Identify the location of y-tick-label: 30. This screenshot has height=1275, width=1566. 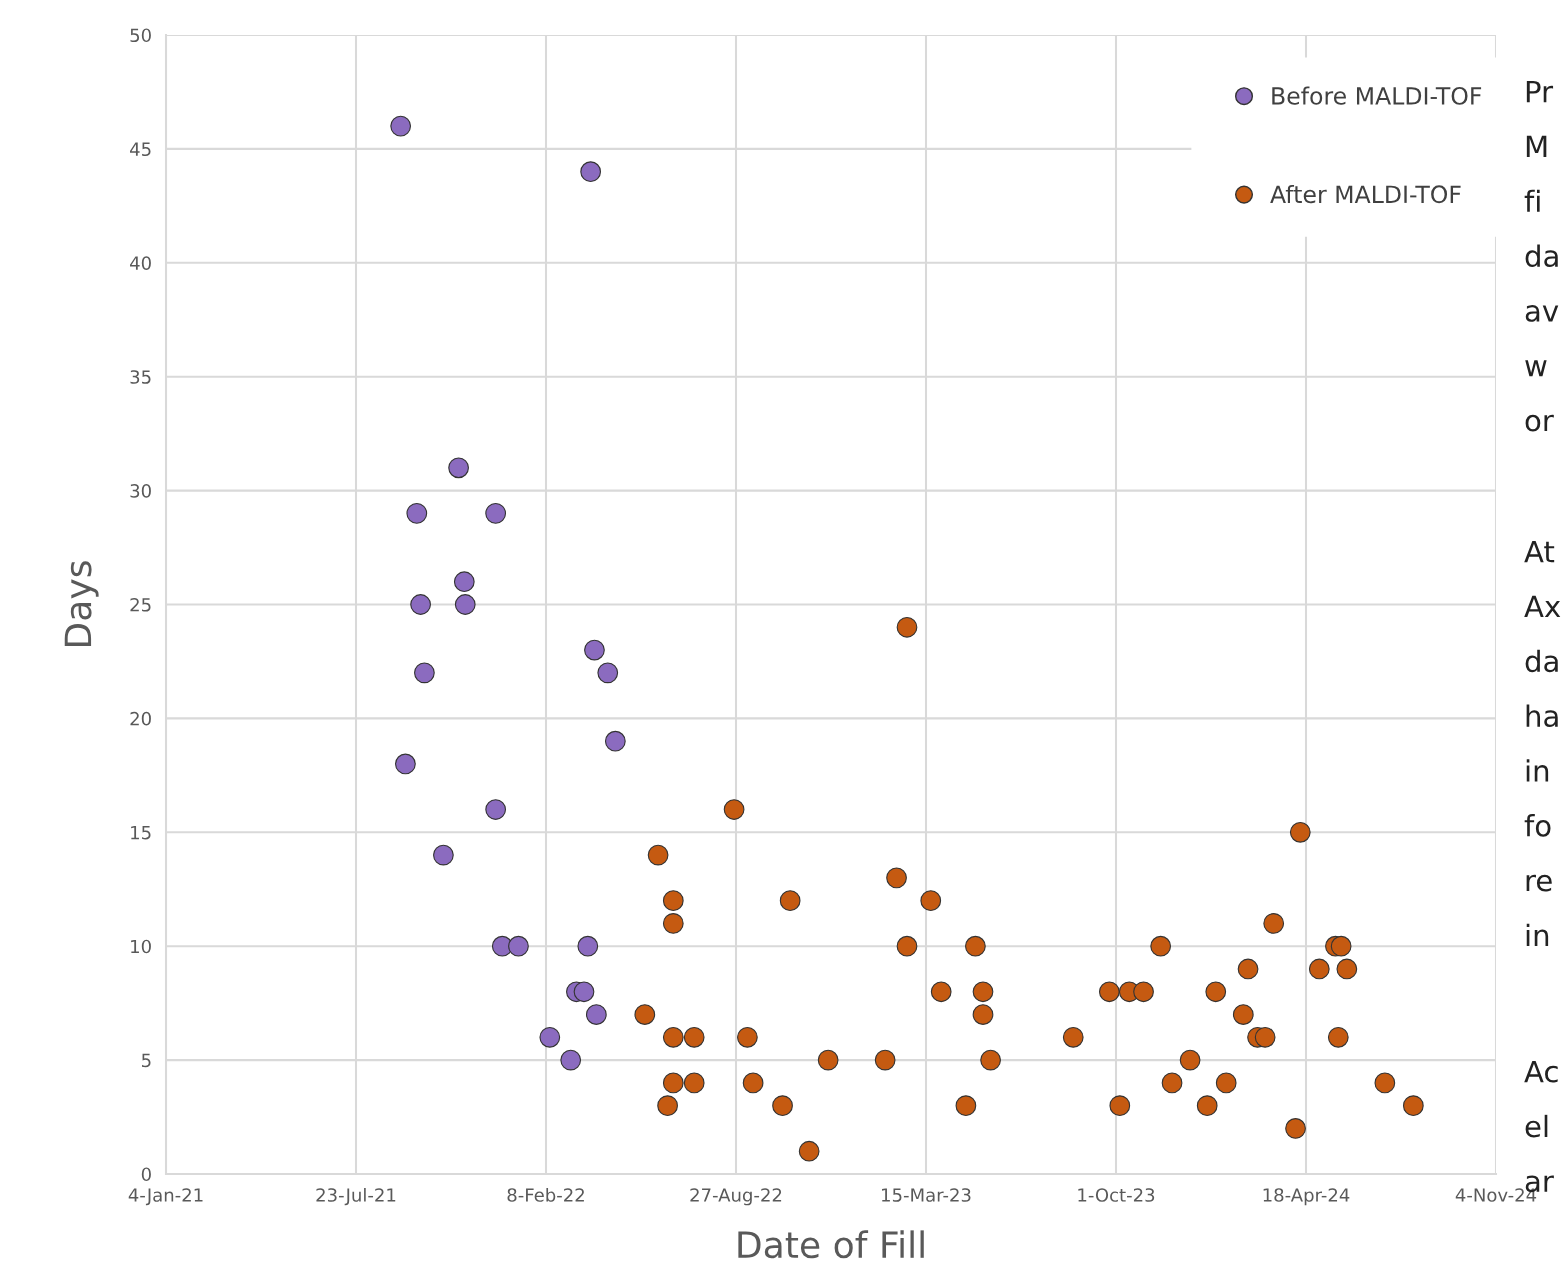
(140, 491).